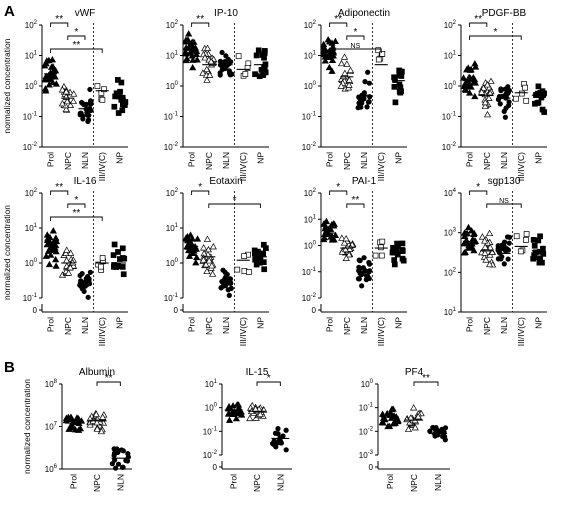 This screenshot has width=567, height=523. Describe the element at coordinates (450, 193) in the screenshot. I see `y-tick-label: 10⁴` at that location.